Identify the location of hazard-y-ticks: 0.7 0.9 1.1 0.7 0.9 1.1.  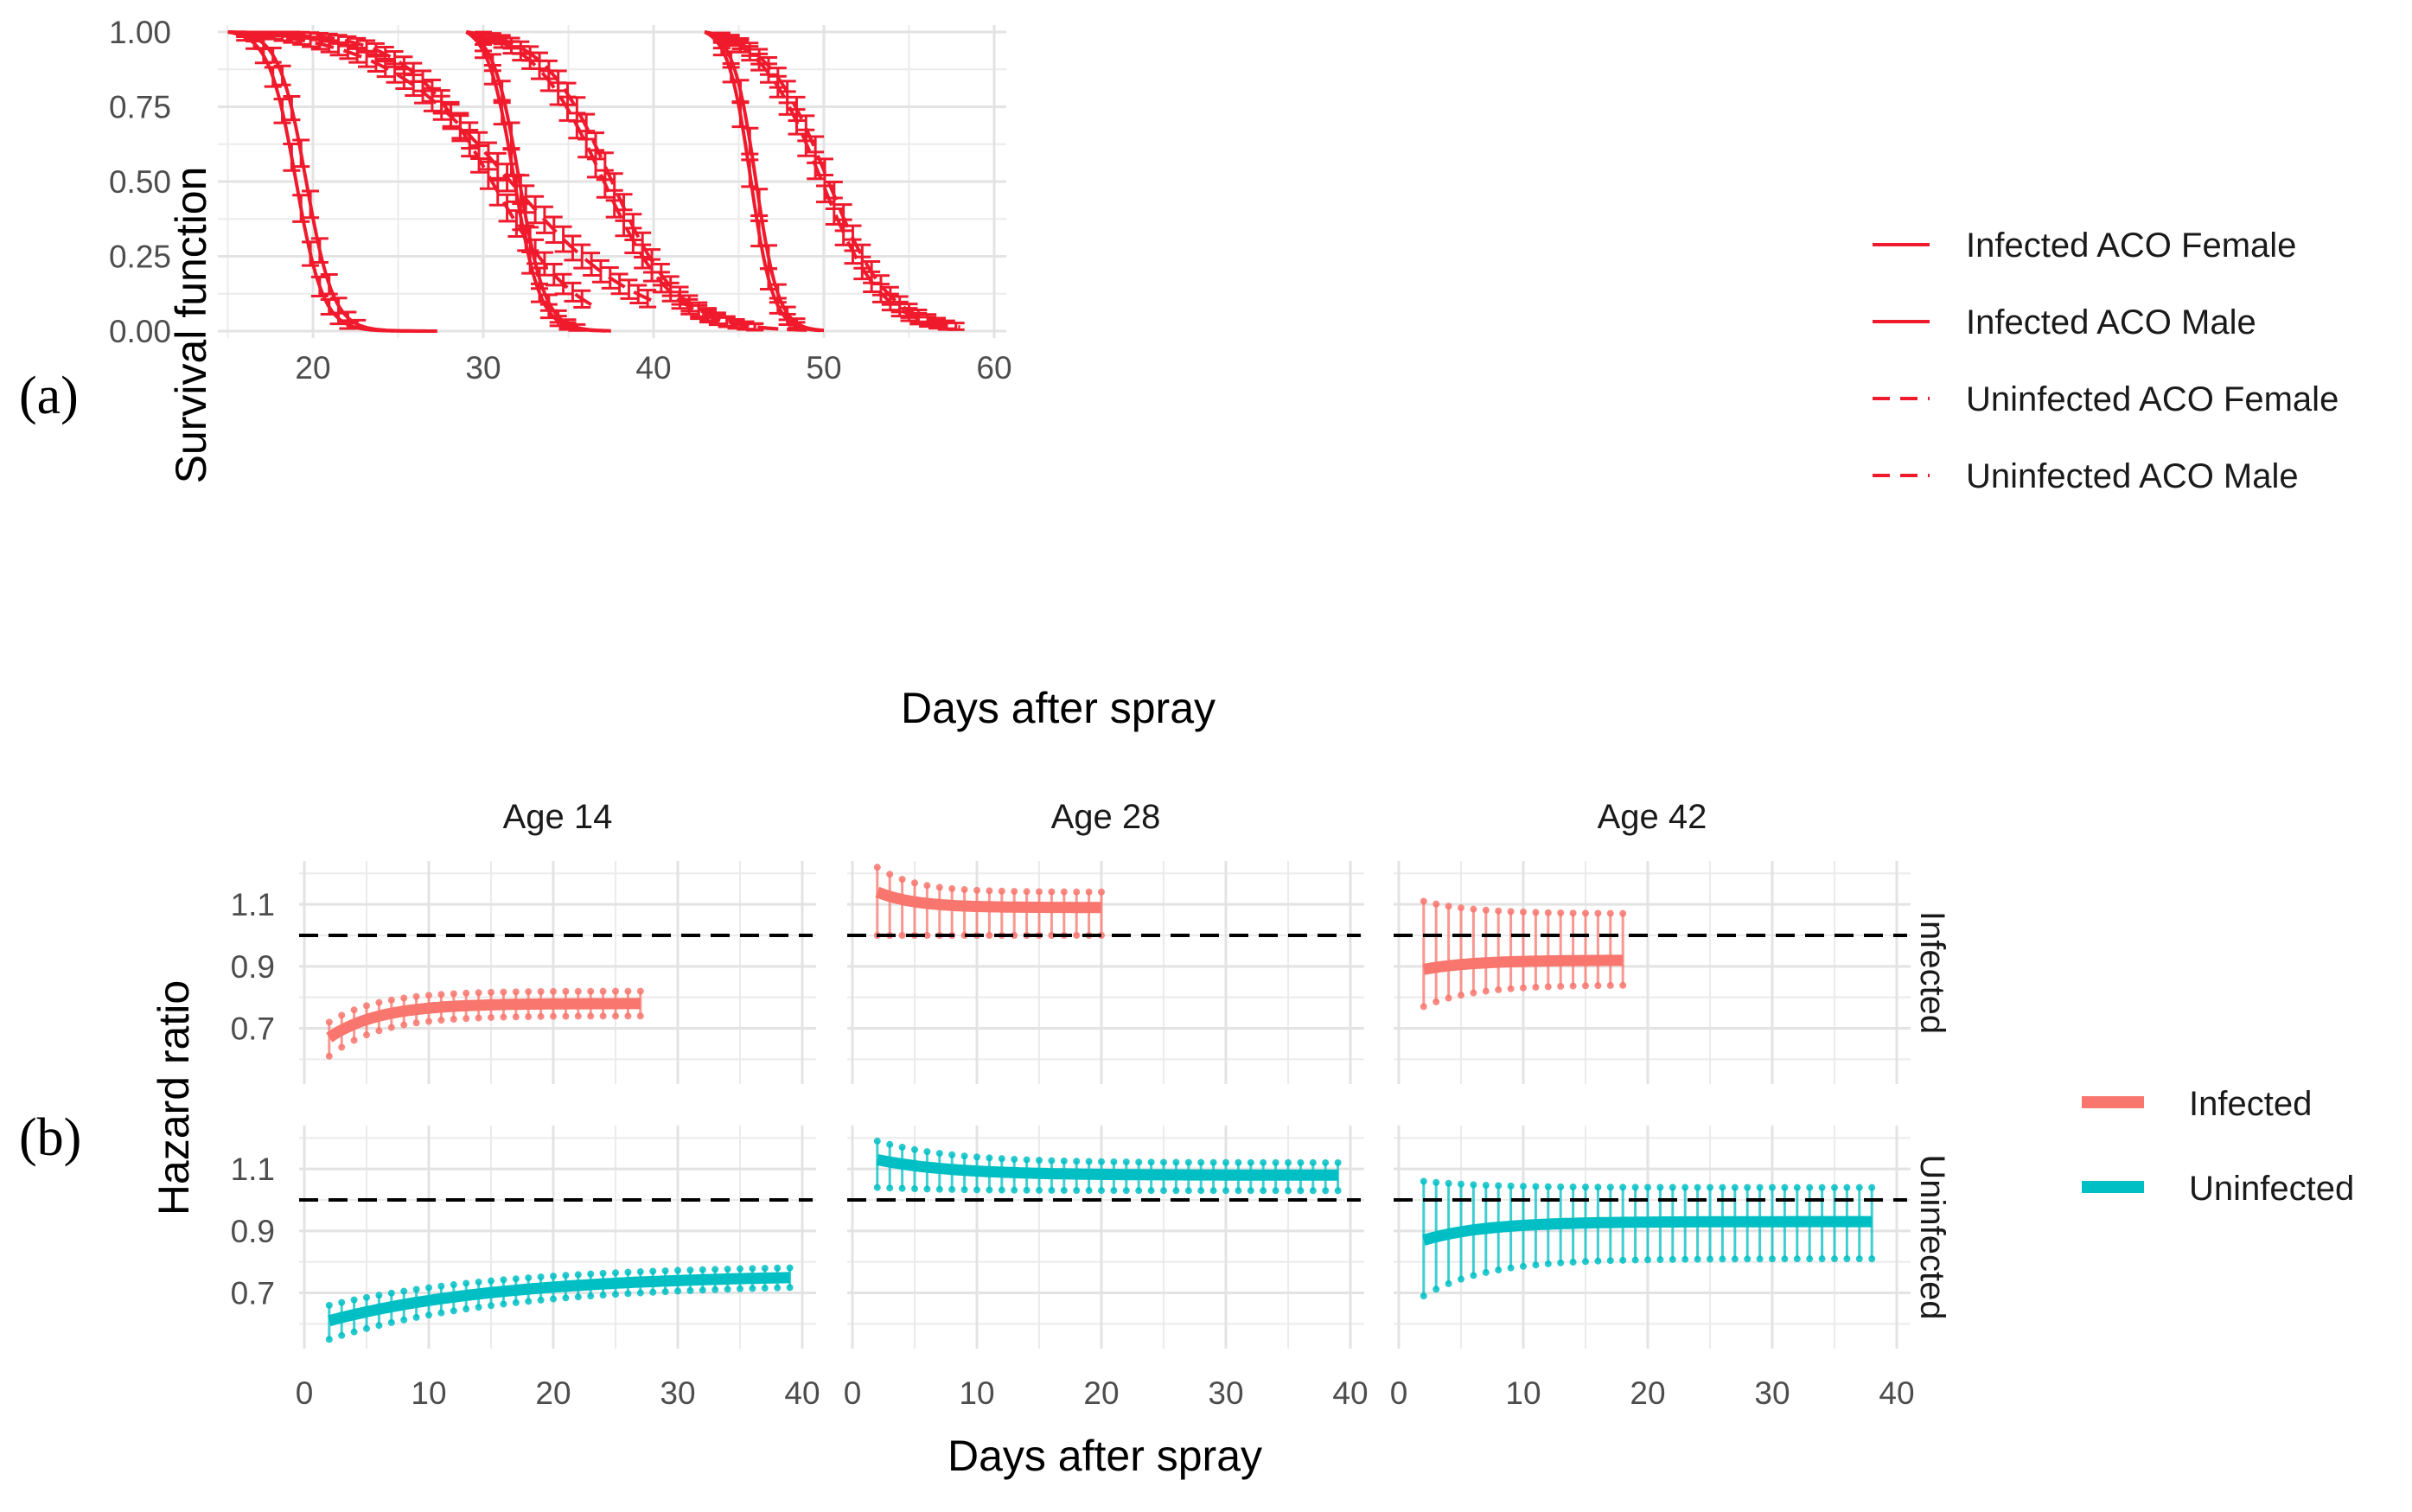
(253, 1099).